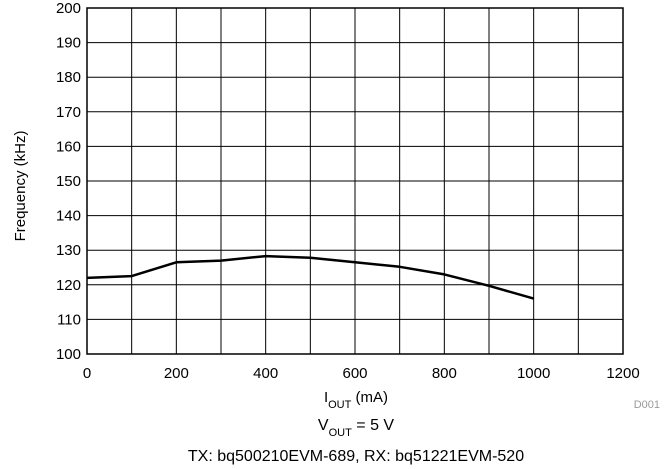 The width and height of the screenshot is (671, 469). What do you see at coordinates (176, 373) in the screenshot?
I see `x-tick-label: 200` at bounding box center [176, 373].